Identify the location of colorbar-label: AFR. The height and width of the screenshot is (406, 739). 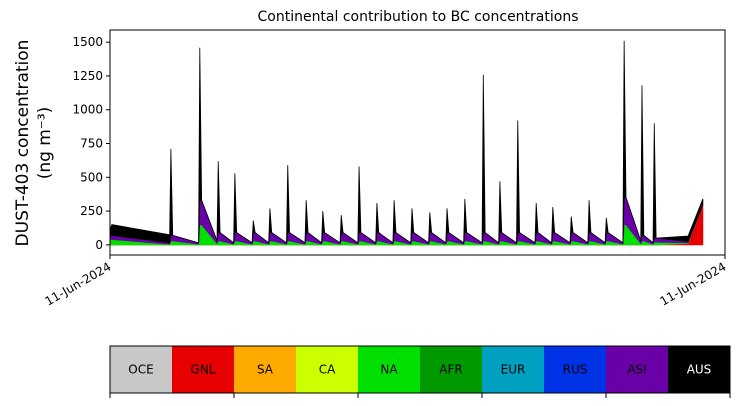
(450, 370).